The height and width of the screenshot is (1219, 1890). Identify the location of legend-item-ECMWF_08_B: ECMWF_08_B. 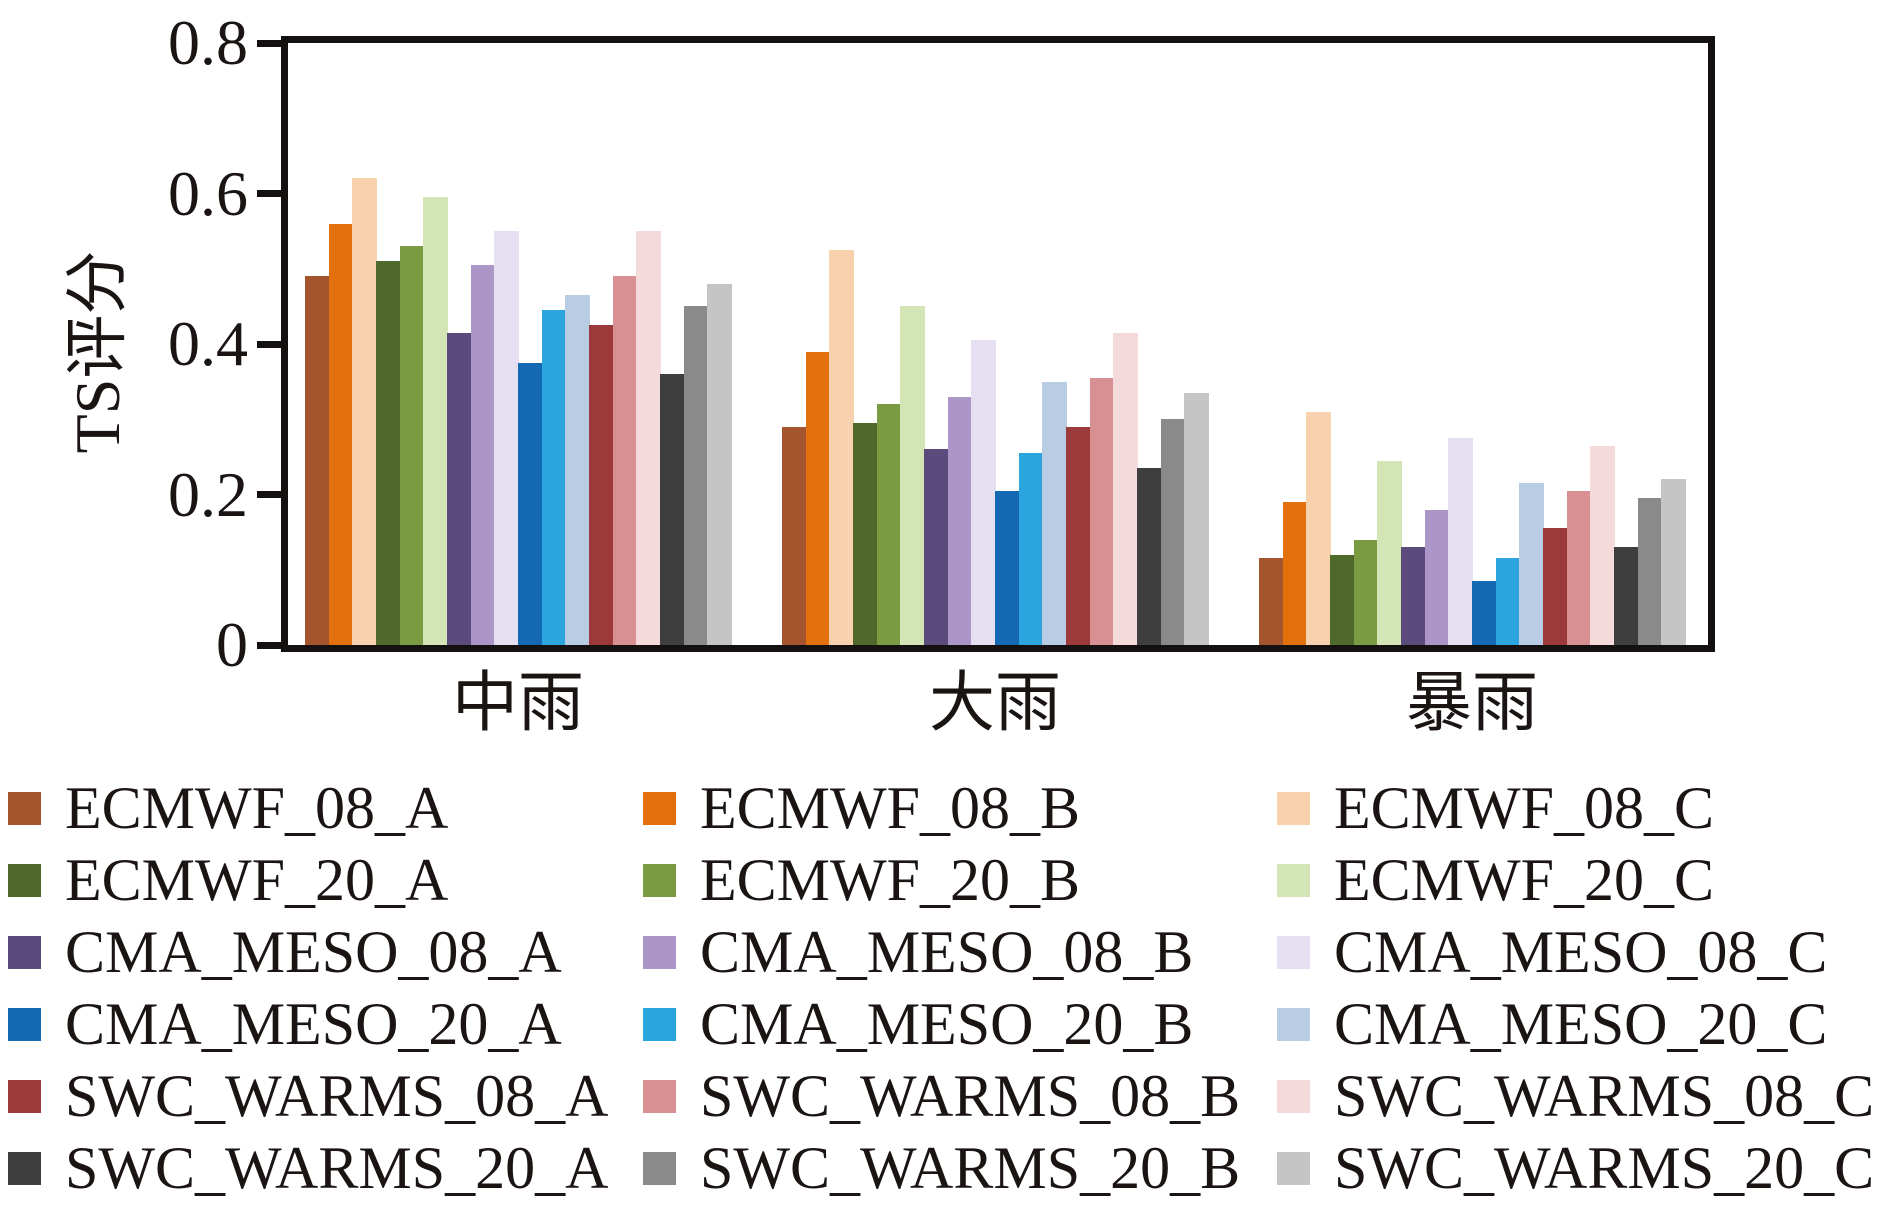
(861, 808).